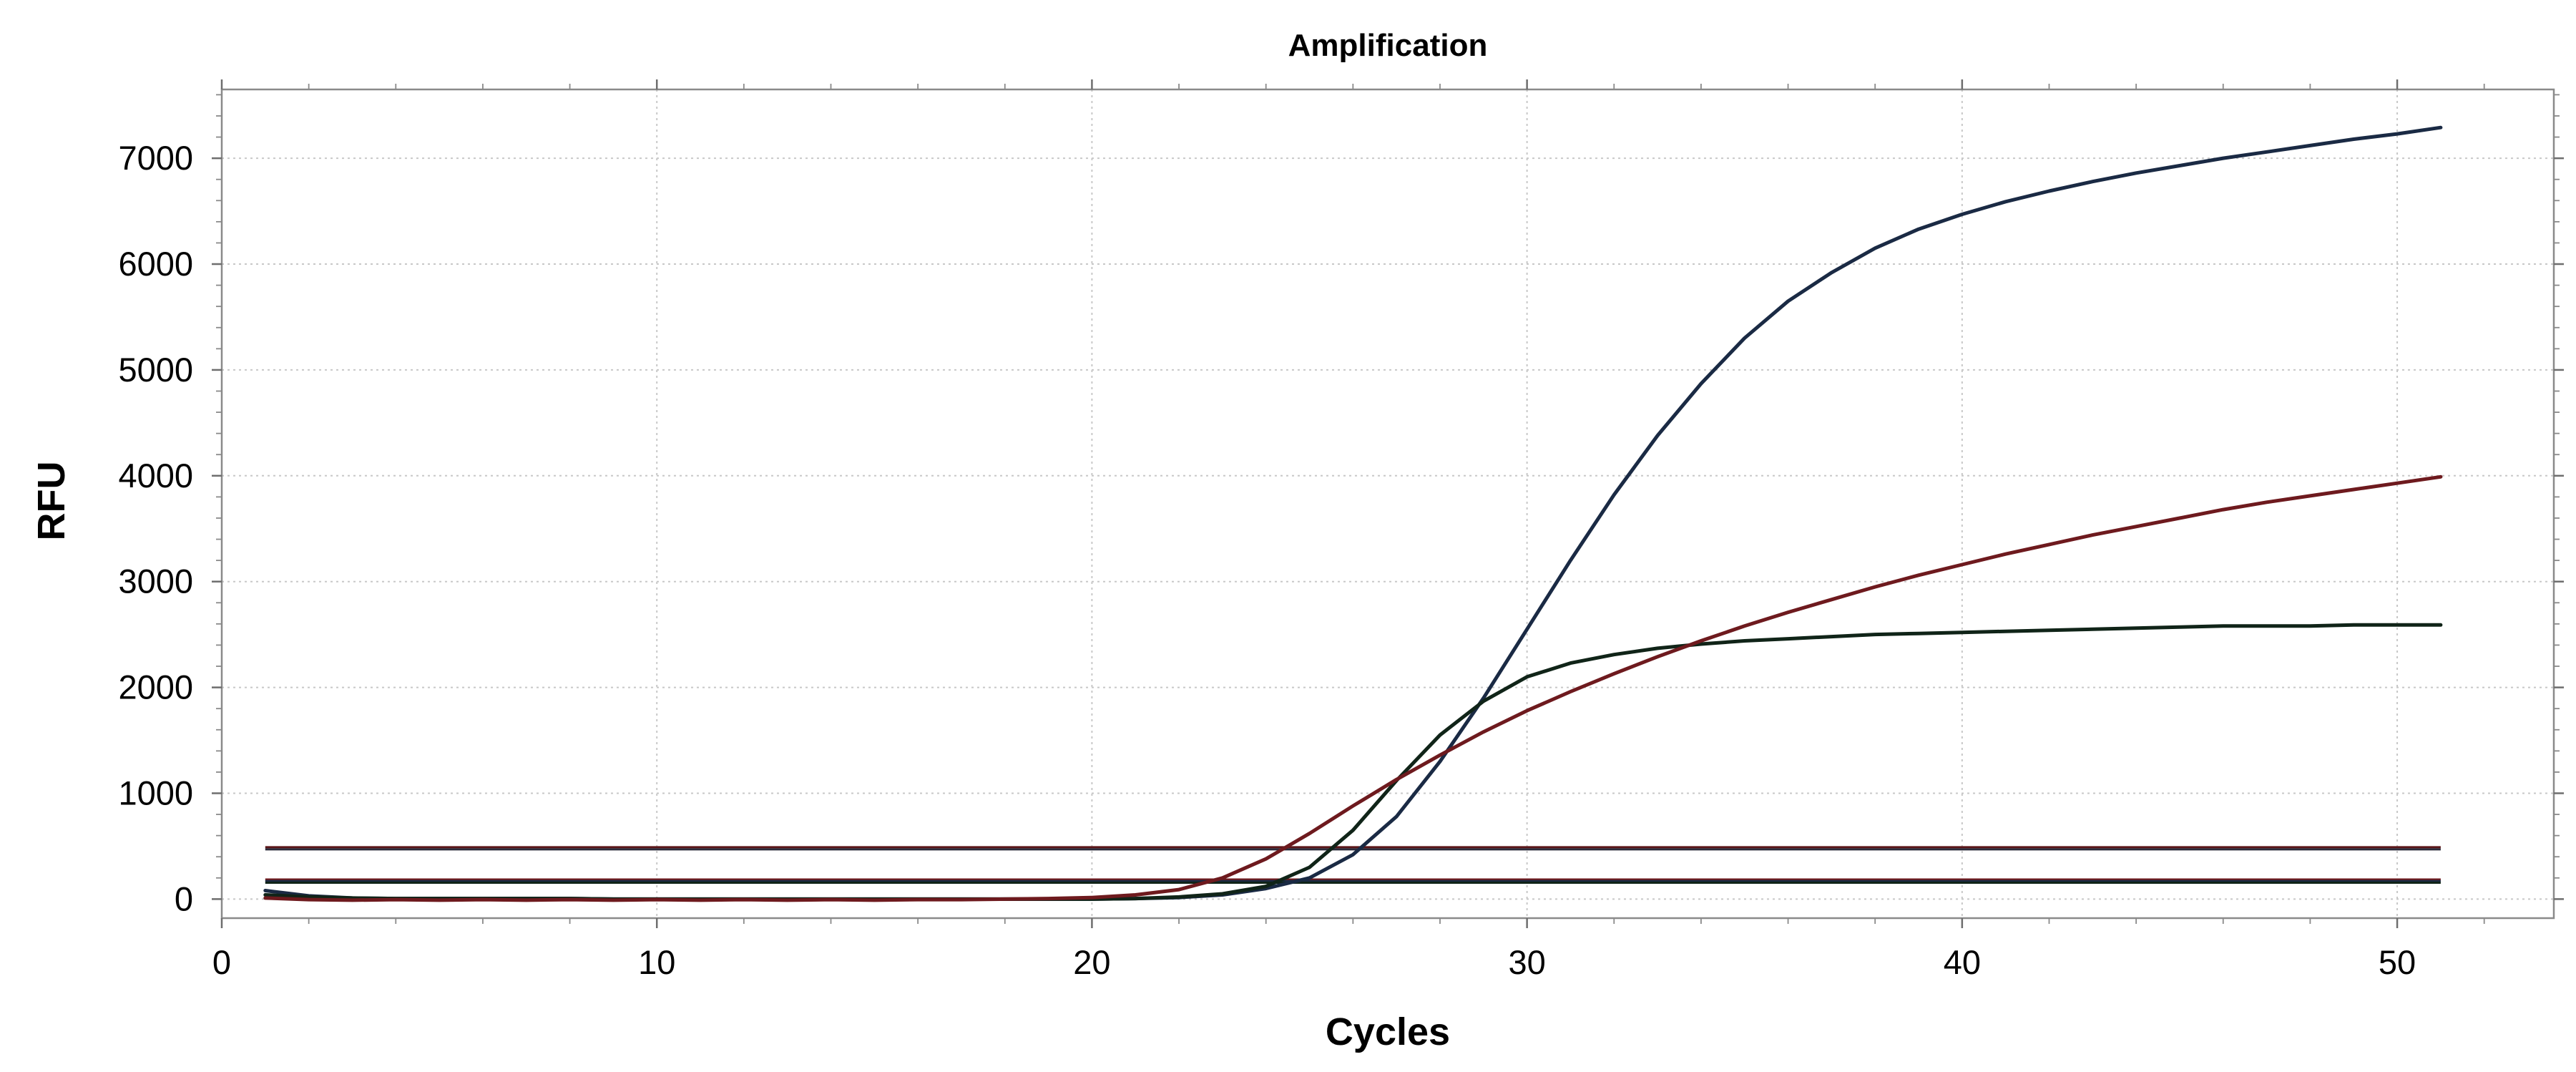 This screenshot has height=1072, width=2576. What do you see at coordinates (155, 475) in the screenshot?
I see `y-tick-label: 4000` at bounding box center [155, 475].